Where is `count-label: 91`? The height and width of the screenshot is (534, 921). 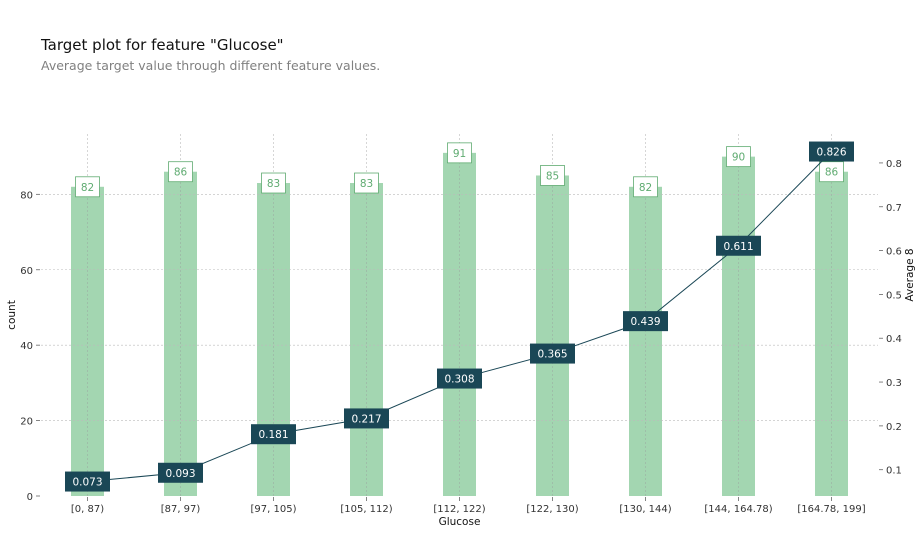 count-label: 91 is located at coordinates (459, 154).